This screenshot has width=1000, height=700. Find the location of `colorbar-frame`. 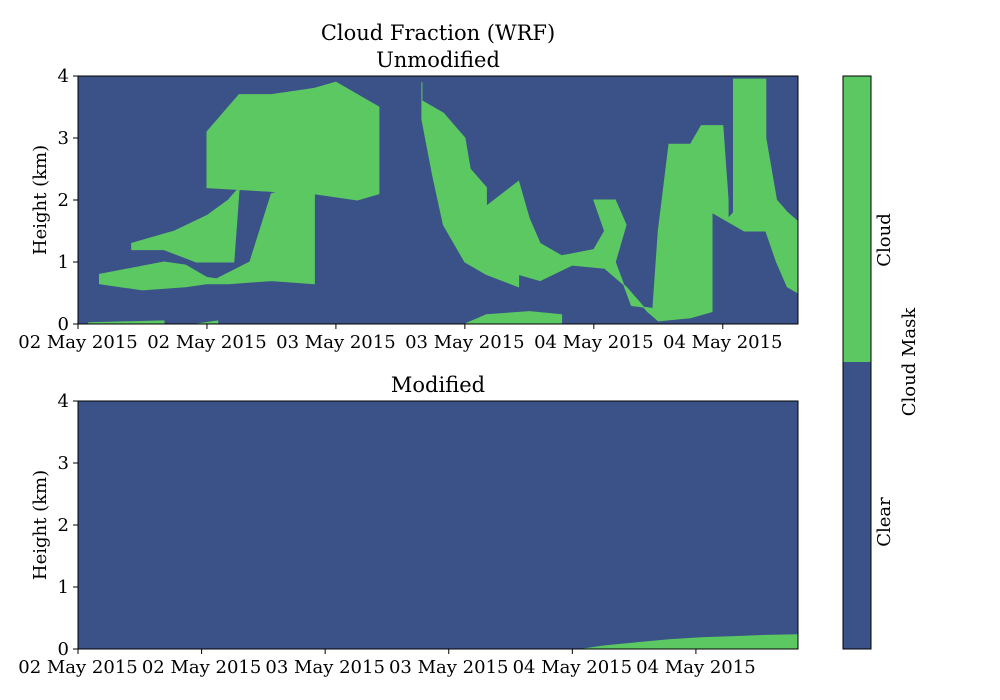

colorbar-frame is located at coordinates (857, 362).